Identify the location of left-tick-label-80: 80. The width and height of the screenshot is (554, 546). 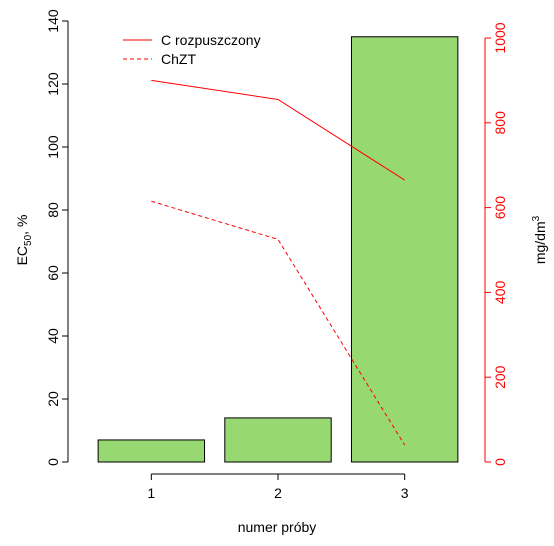
(53, 210).